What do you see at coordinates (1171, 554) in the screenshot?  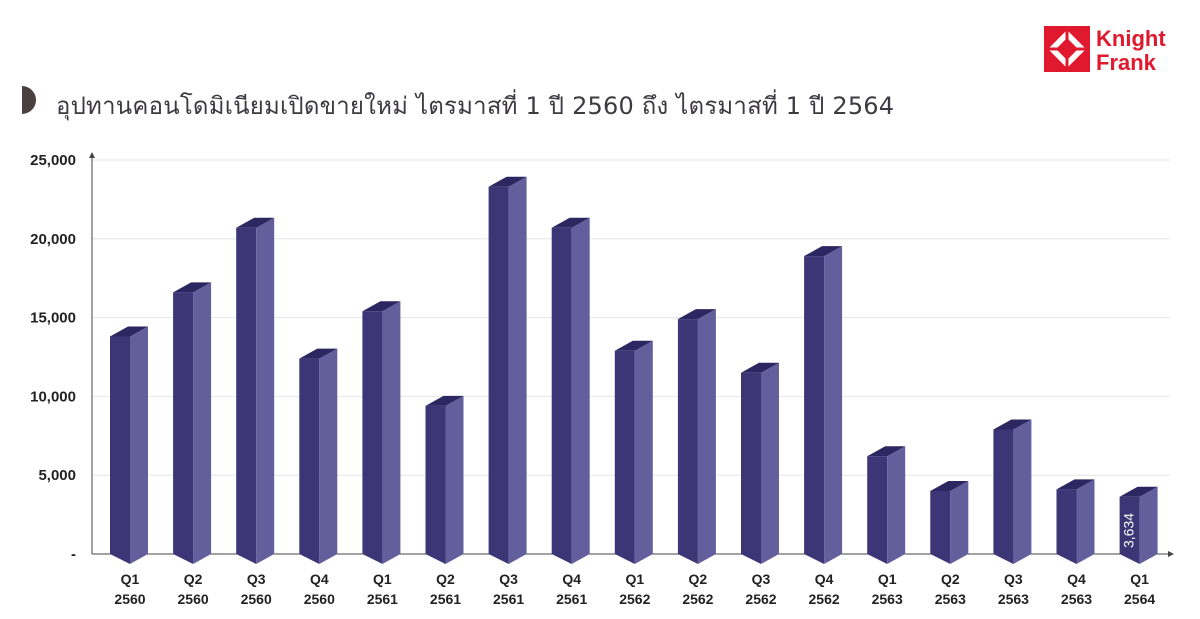 I see `x-axis-arrow` at bounding box center [1171, 554].